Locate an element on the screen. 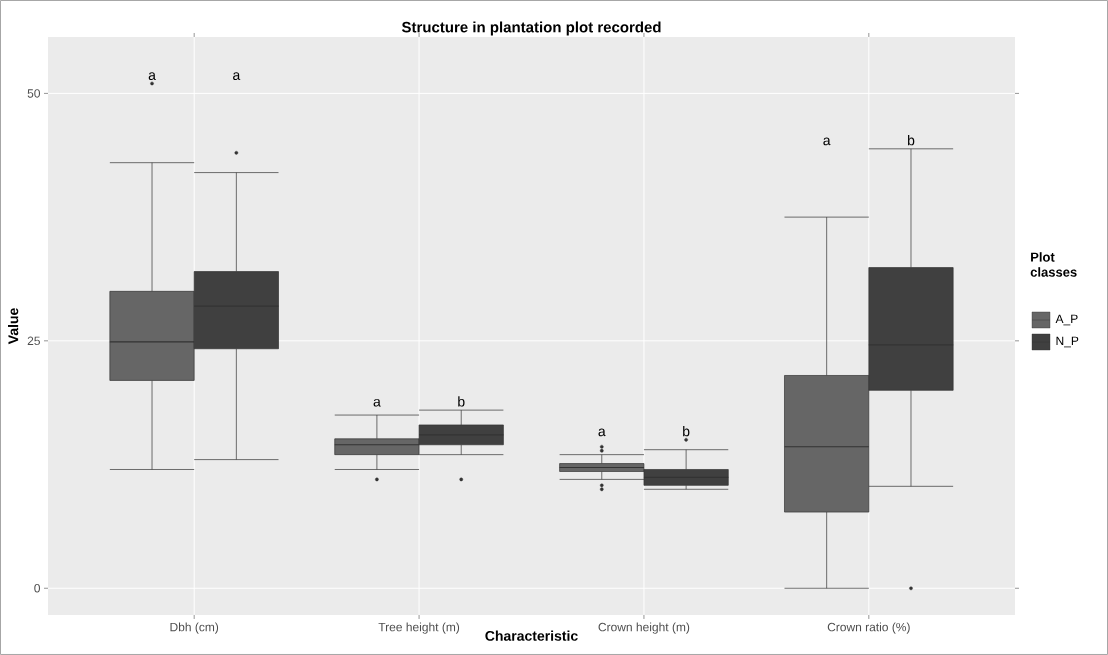 This screenshot has height=655, width=1108. x-tick-label: Crown ratio (%) is located at coordinates (868, 628).